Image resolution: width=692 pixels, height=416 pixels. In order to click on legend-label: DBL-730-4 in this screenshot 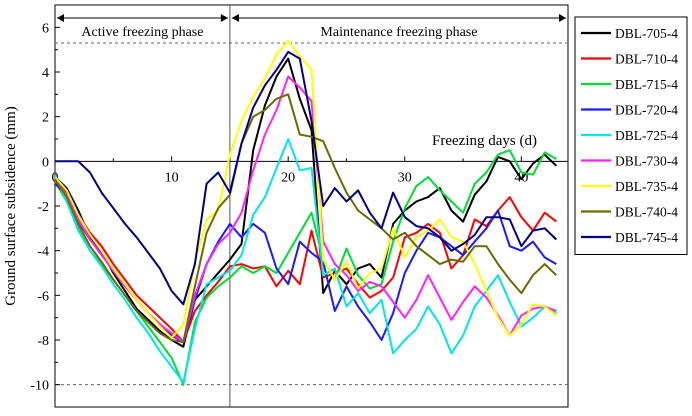, I will do `click(646, 161)`.